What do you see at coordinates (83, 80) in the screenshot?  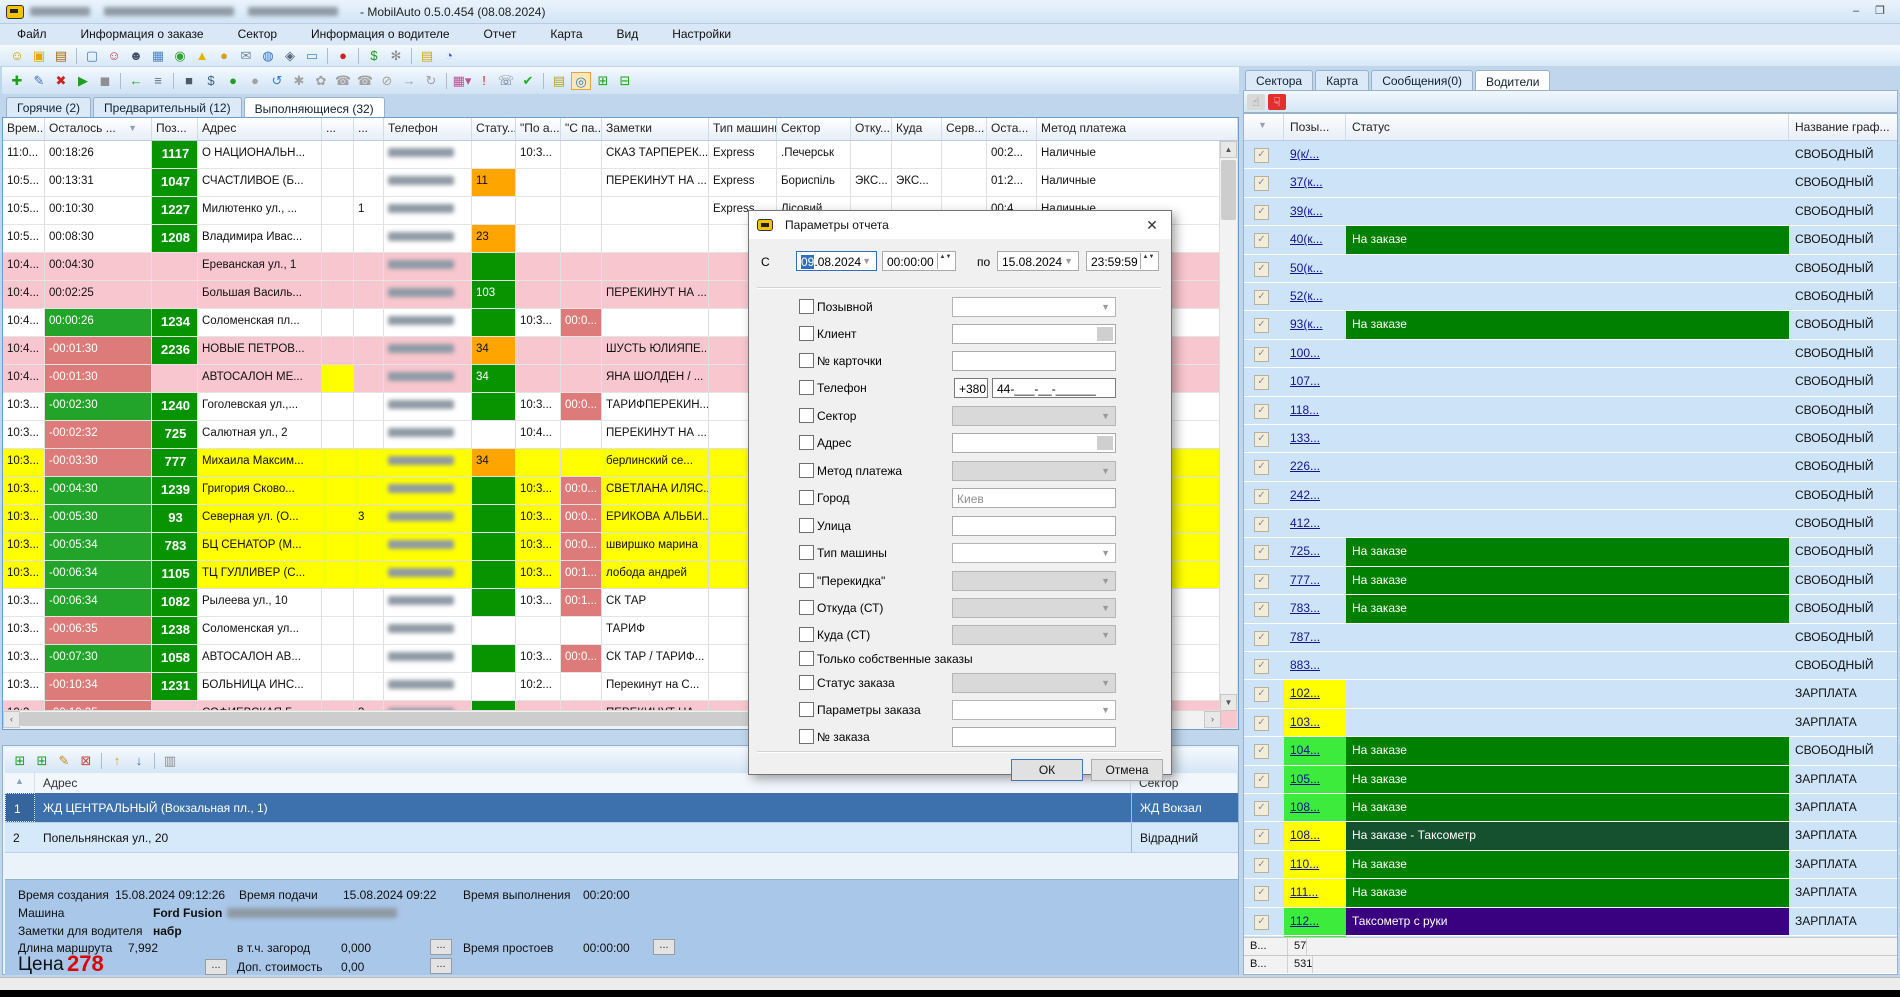 I see `db-run-icon: ▶` at bounding box center [83, 80].